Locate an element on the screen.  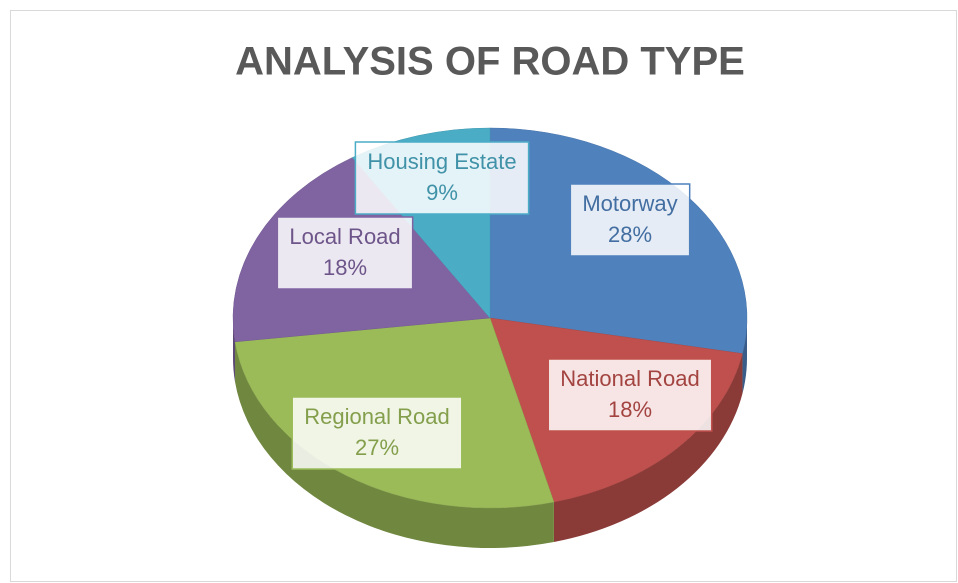
data-label-name: Motorway is located at coordinates (629, 203).